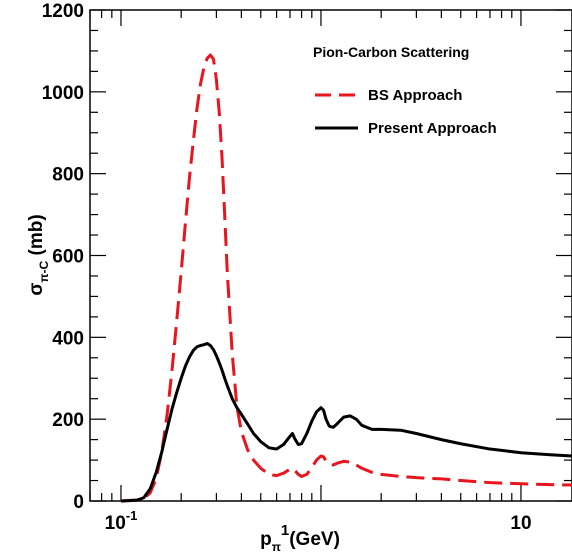 Image resolution: width=572 pixels, height=554 pixels. What do you see at coordinates (36, 237) in the screenshot?
I see `y-axis-title-rest: (mb)` at bounding box center [36, 237].